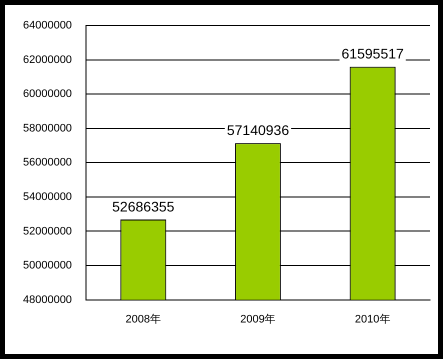 This screenshot has height=359, width=443. What do you see at coordinates (47, 266) in the screenshot?
I see `y-tick-label: 50000000` at bounding box center [47, 266].